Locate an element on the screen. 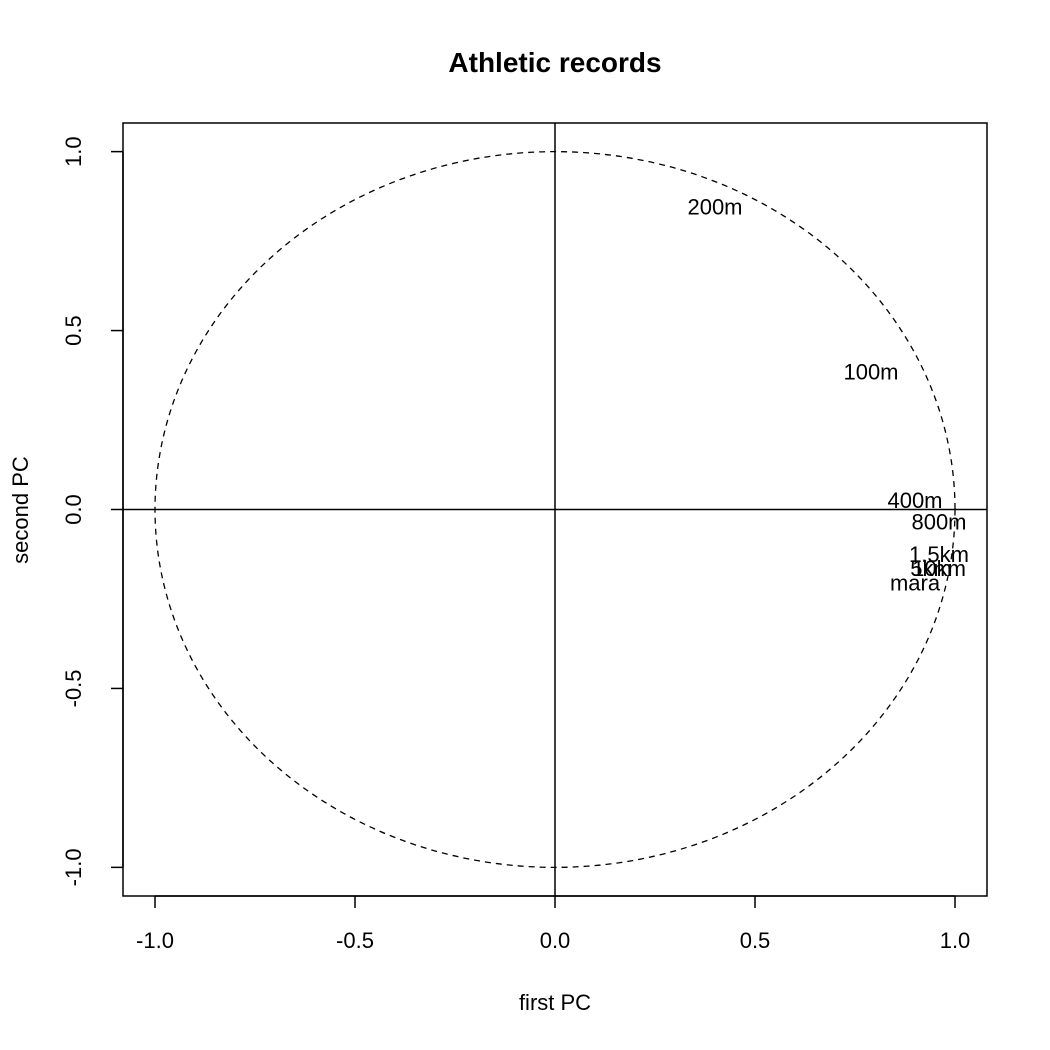 This screenshot has width=1050, height=1050. x-tick-label: -0.5 is located at coordinates (355, 940).